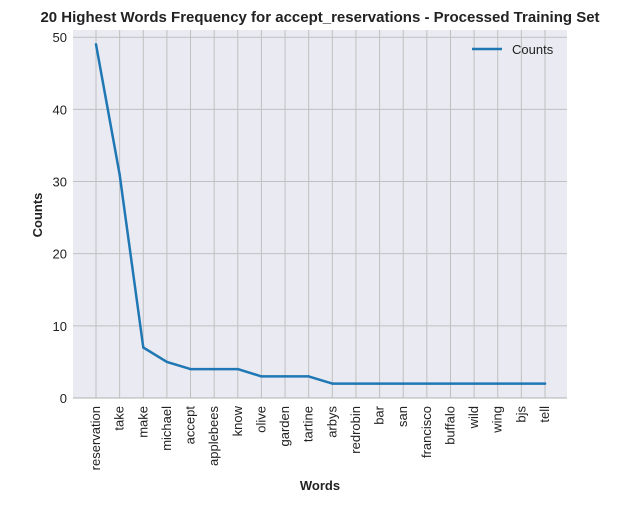  Describe the element at coordinates (119, 418) in the screenshot. I see `x-tick-label: take` at that location.